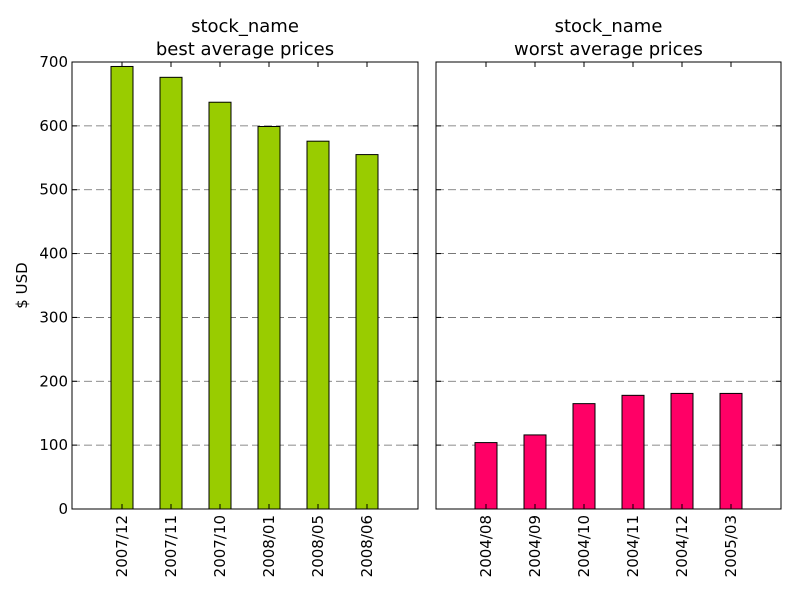 Image resolution: width=800 pixels, height=600 pixels. I want to click on x-tick-label: 2004/08, so click(486, 546).